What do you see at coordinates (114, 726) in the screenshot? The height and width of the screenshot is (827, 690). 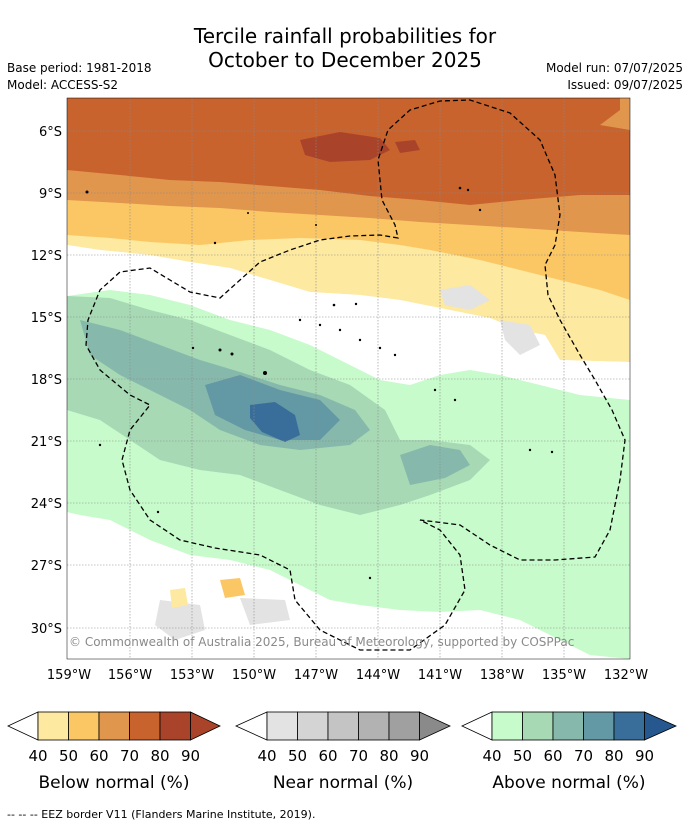 I see `legend-below` at bounding box center [114, 726].